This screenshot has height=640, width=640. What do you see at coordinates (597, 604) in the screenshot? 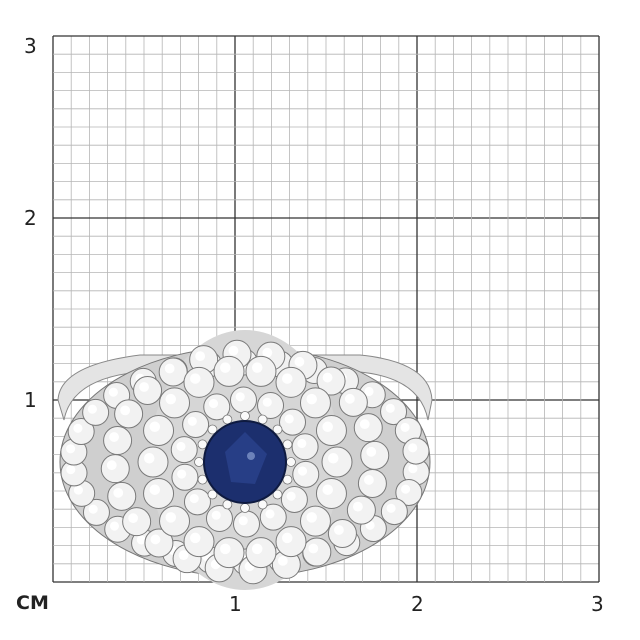
I see `x-tick-3: 3` at bounding box center [597, 604].